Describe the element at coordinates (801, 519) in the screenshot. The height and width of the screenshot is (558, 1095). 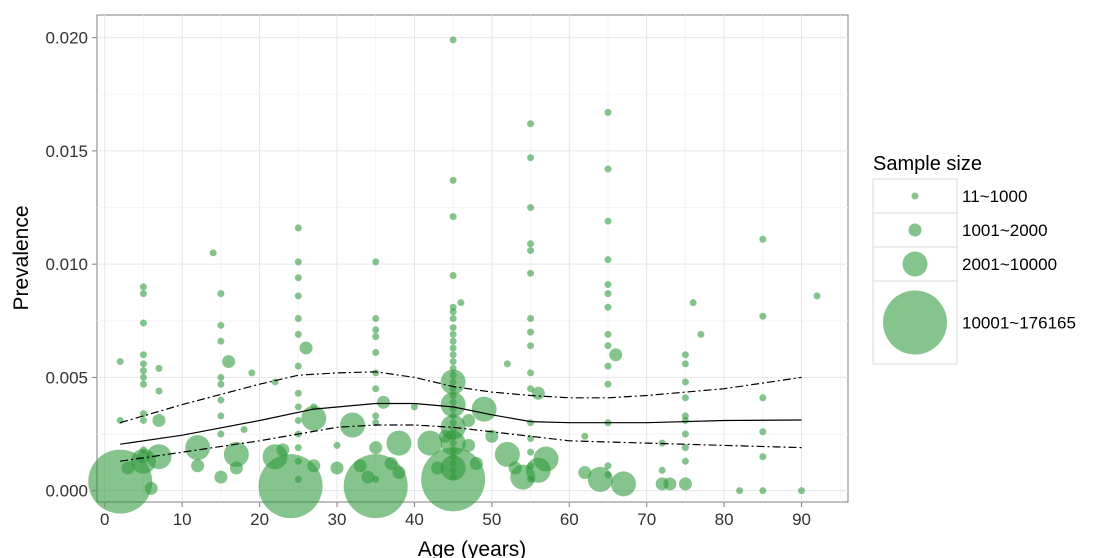
I see `x-tick-label: 90` at that location.